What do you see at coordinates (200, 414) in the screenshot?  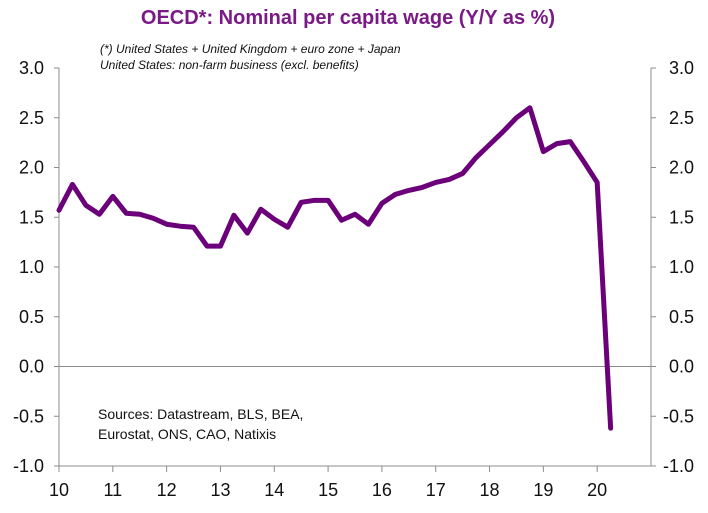 I see `source-line-1: Sources: Datastream, BLS, BEA,` at bounding box center [200, 414].